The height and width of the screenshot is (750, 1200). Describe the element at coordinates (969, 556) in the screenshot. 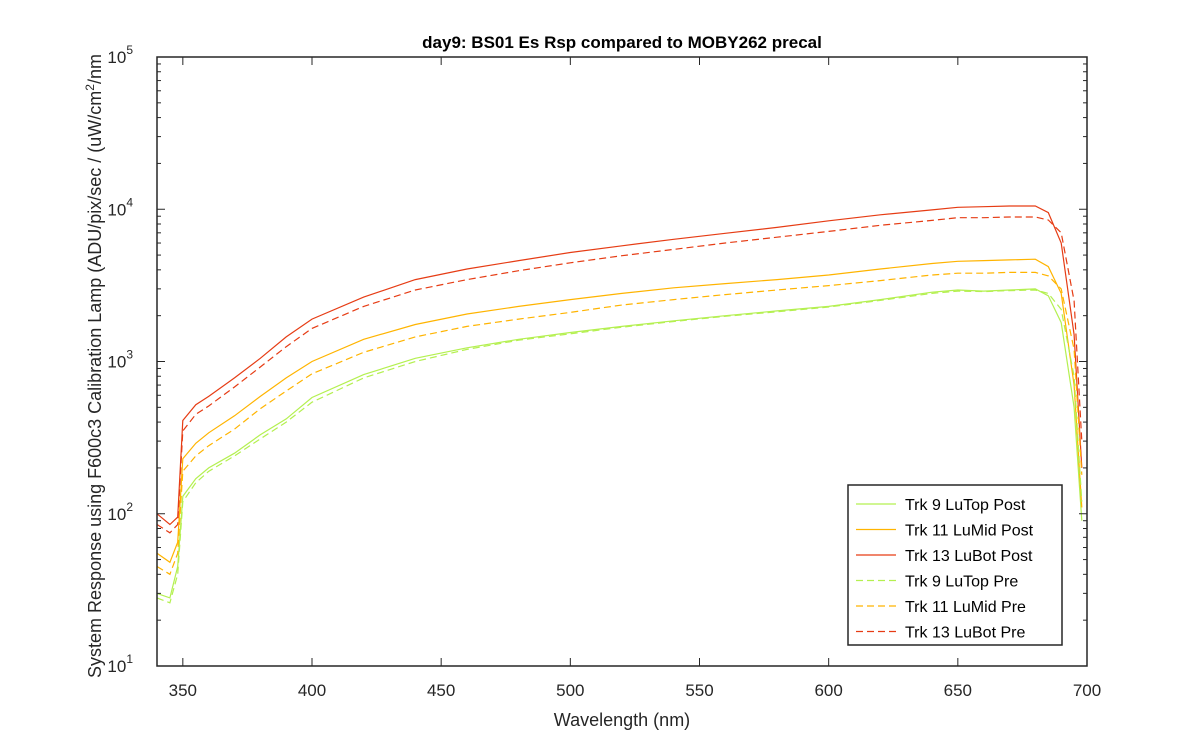

I see `legend-label-3: Trk 13 LuBot Post` at that location.